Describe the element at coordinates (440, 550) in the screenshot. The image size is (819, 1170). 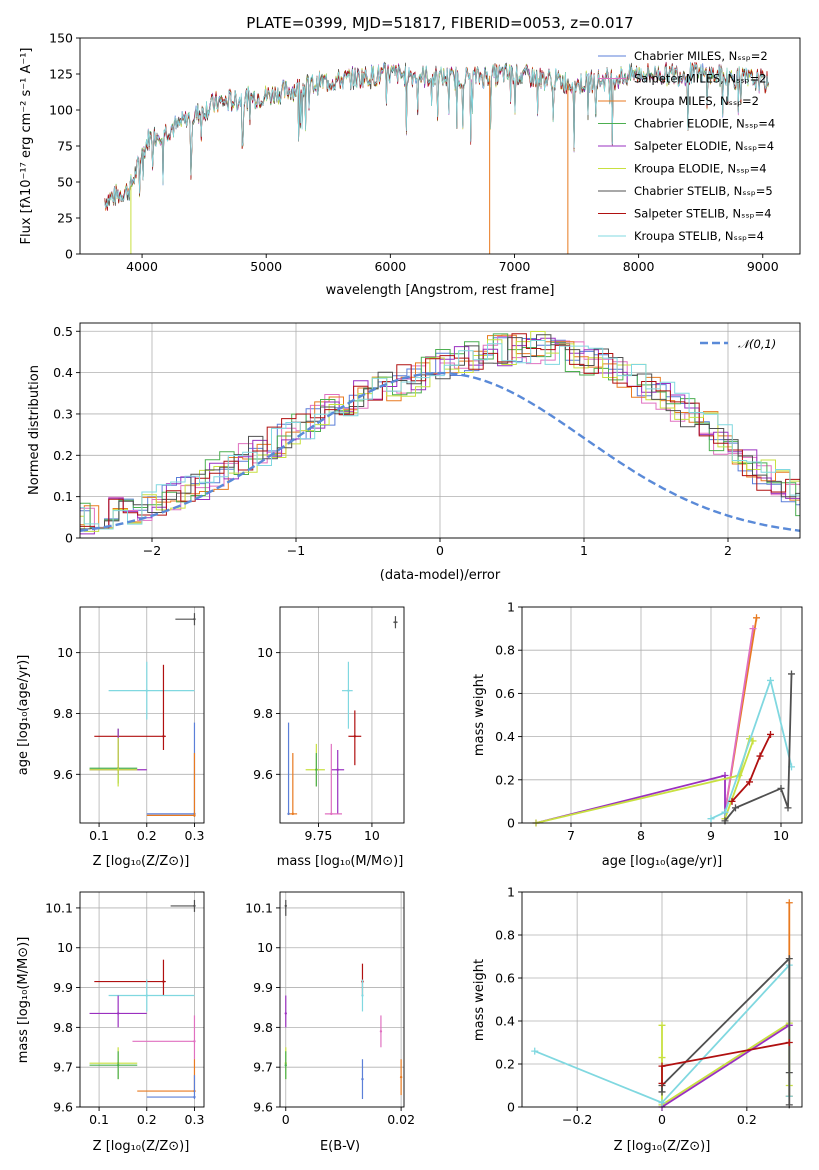
I see `x-tick-label: 0` at that location.